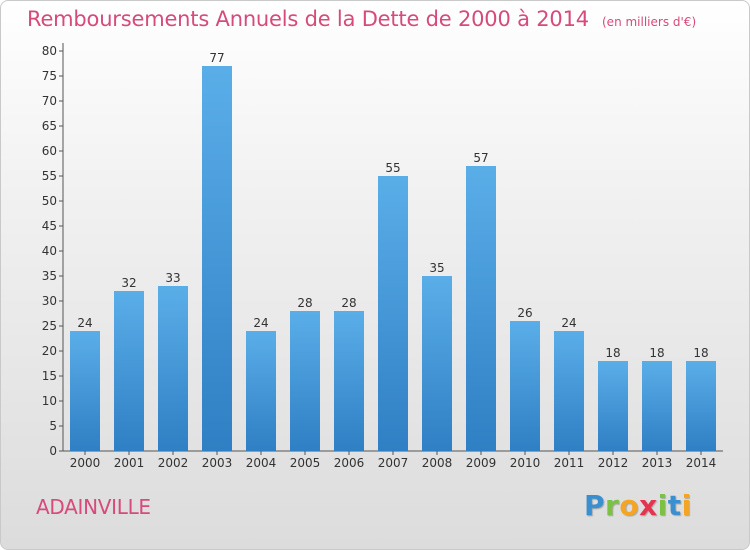  What do you see at coordinates (613, 463) in the screenshot?
I see `x-tick-label: 2012` at bounding box center [613, 463].